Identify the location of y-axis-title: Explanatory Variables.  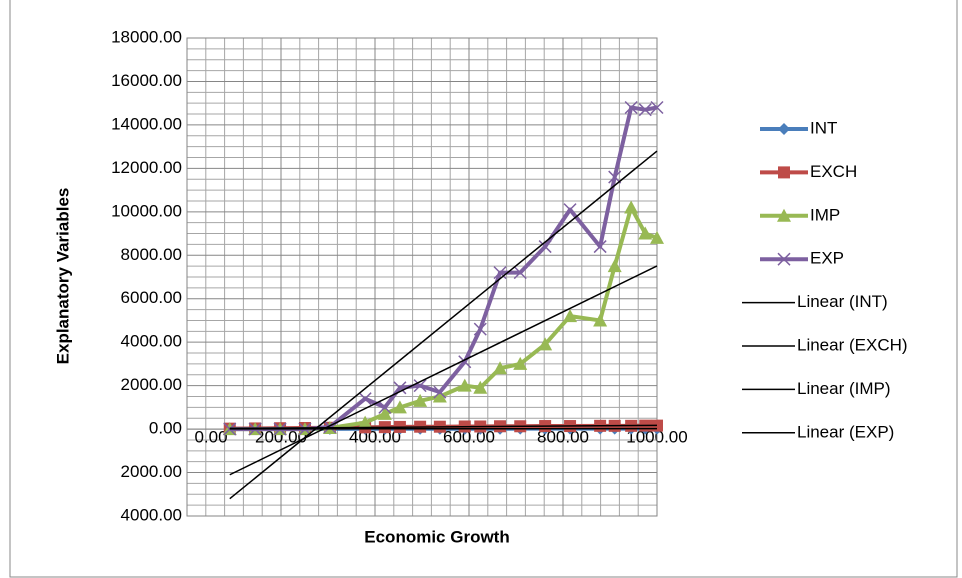
(62, 276).